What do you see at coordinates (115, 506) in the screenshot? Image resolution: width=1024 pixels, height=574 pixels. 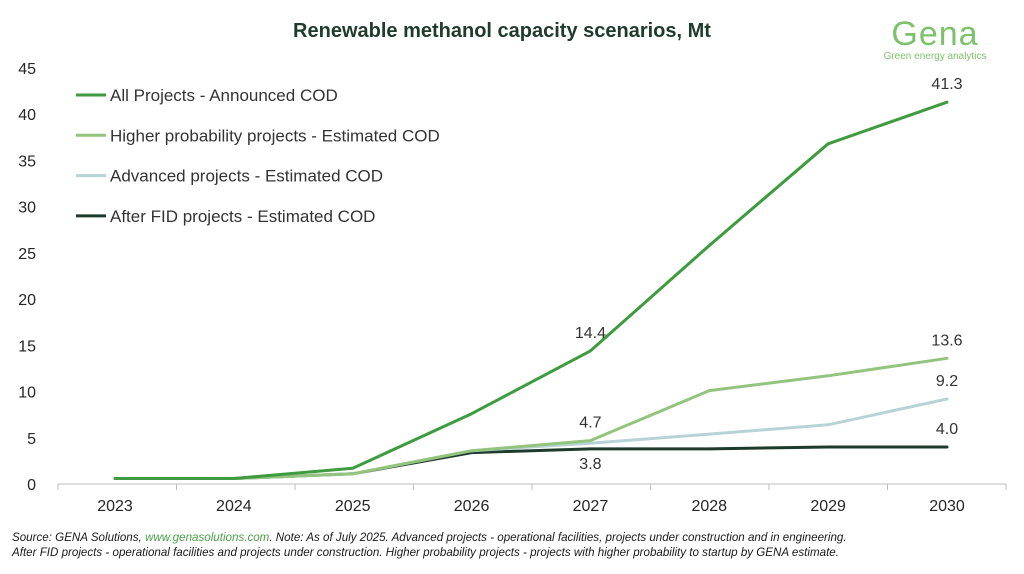 I see `x-tick-label: 2023` at bounding box center [115, 506].